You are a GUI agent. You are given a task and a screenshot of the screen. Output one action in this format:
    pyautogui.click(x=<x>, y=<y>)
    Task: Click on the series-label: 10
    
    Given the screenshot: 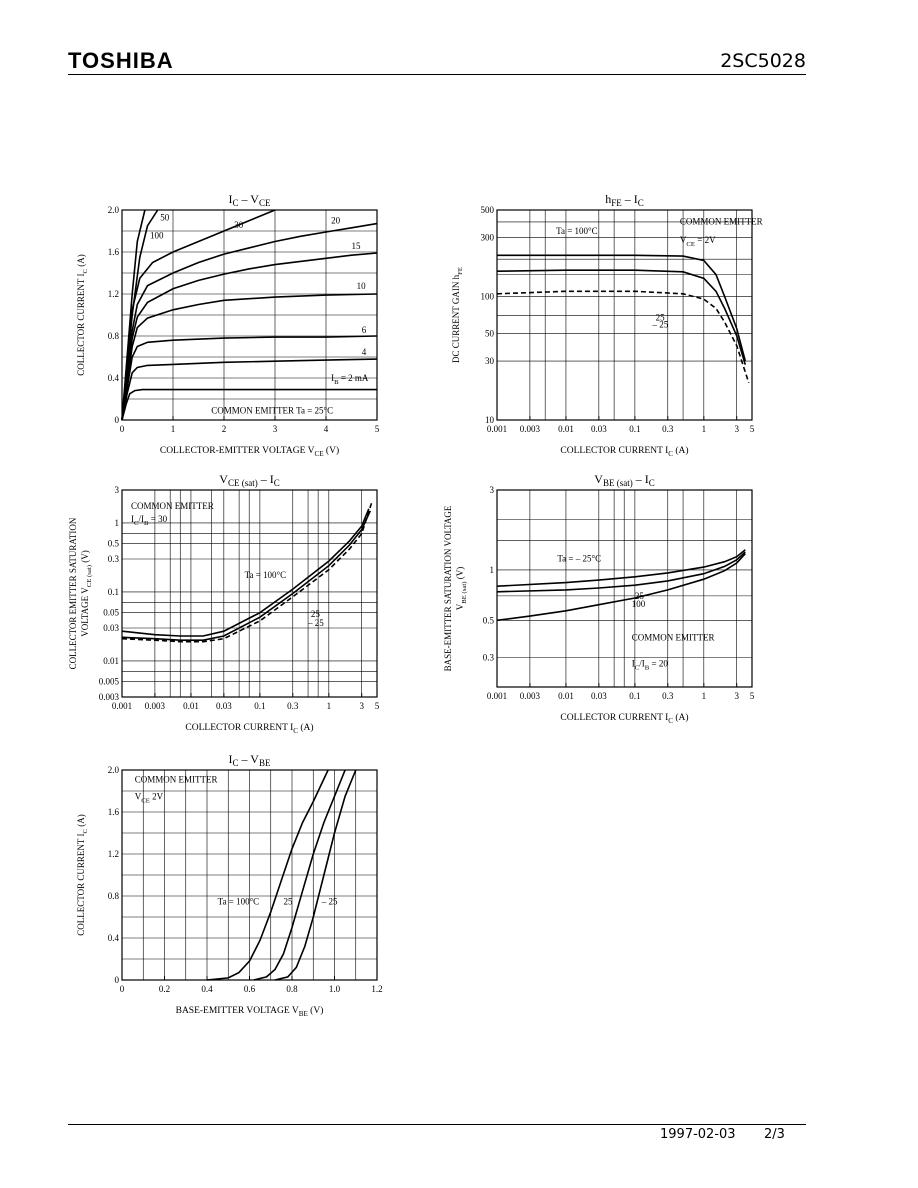 What is the action you would take?
    pyautogui.click(x=362, y=286)
    